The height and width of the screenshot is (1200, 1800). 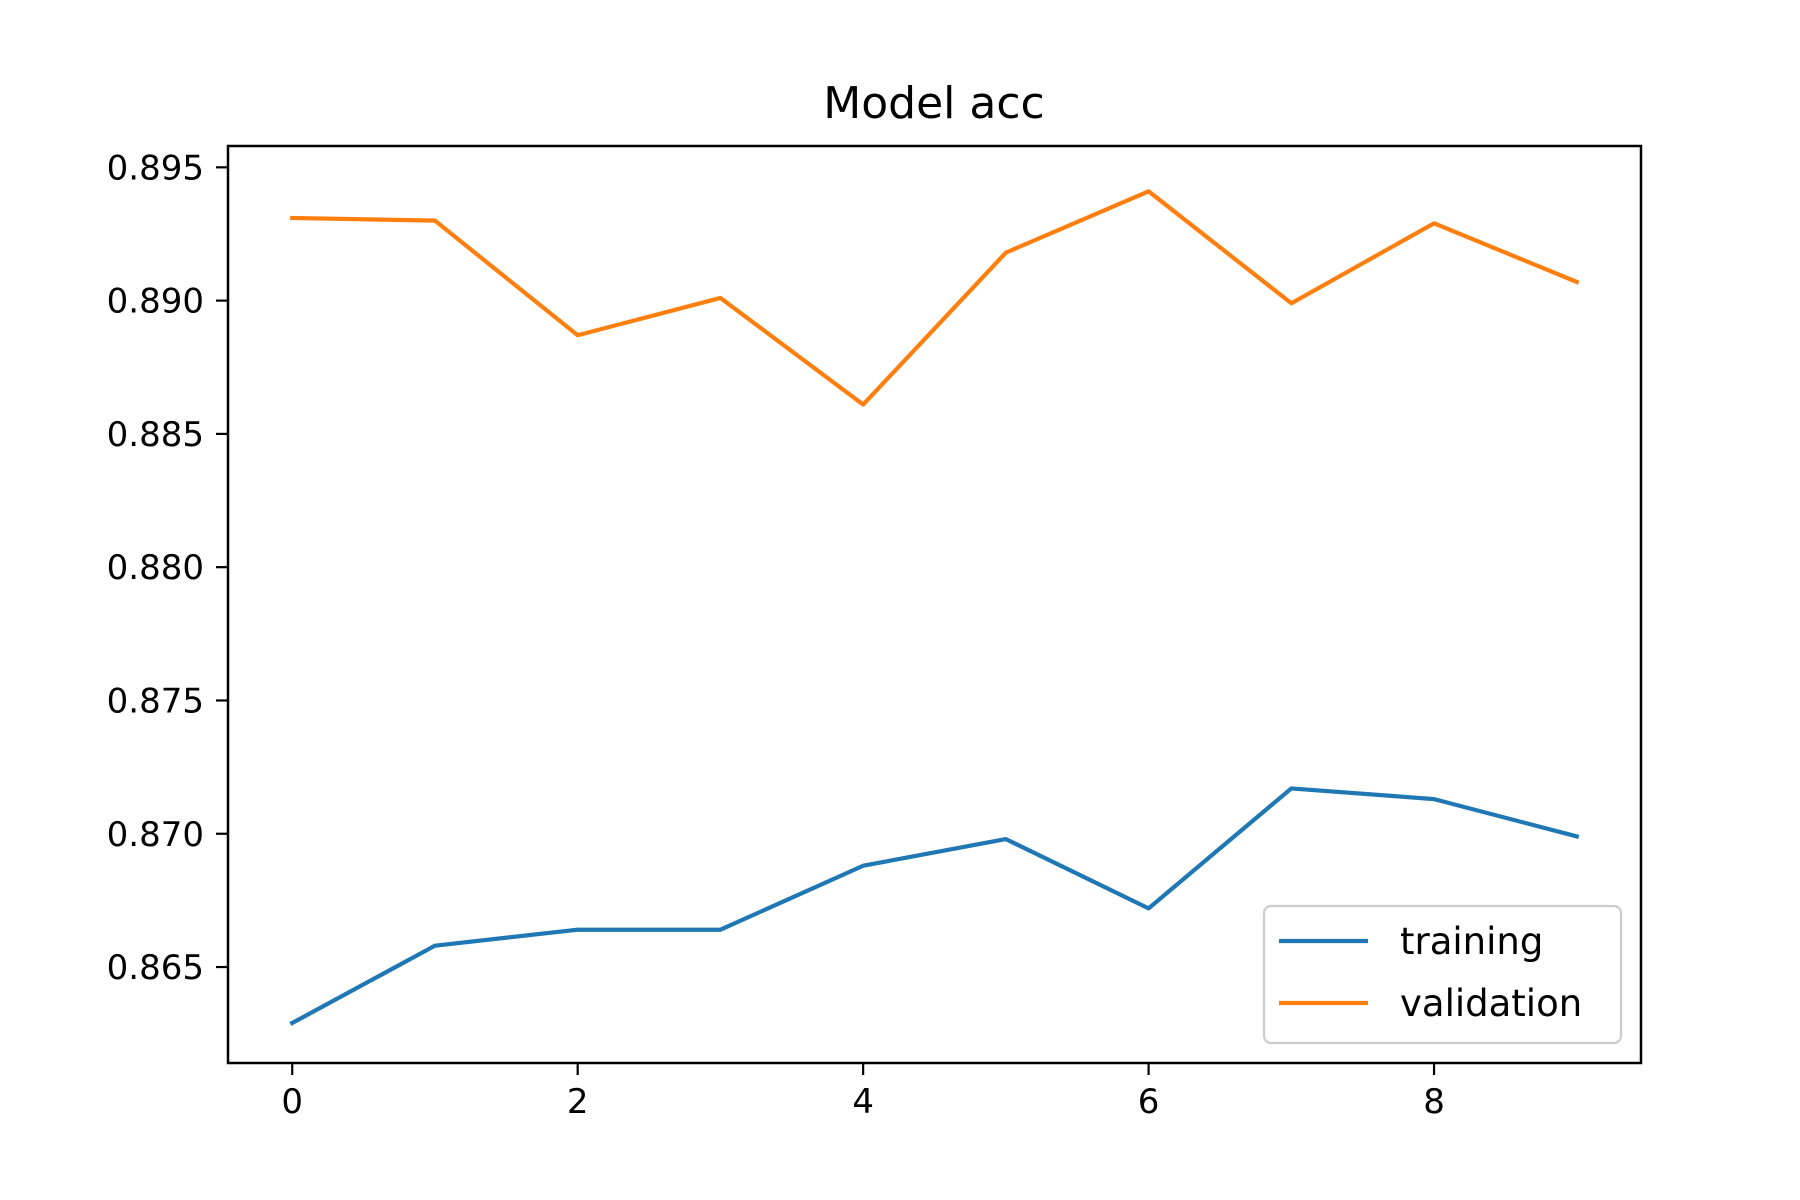 What do you see at coordinates (155, 568) in the screenshot?
I see `y-tick-label: 0.880` at bounding box center [155, 568].